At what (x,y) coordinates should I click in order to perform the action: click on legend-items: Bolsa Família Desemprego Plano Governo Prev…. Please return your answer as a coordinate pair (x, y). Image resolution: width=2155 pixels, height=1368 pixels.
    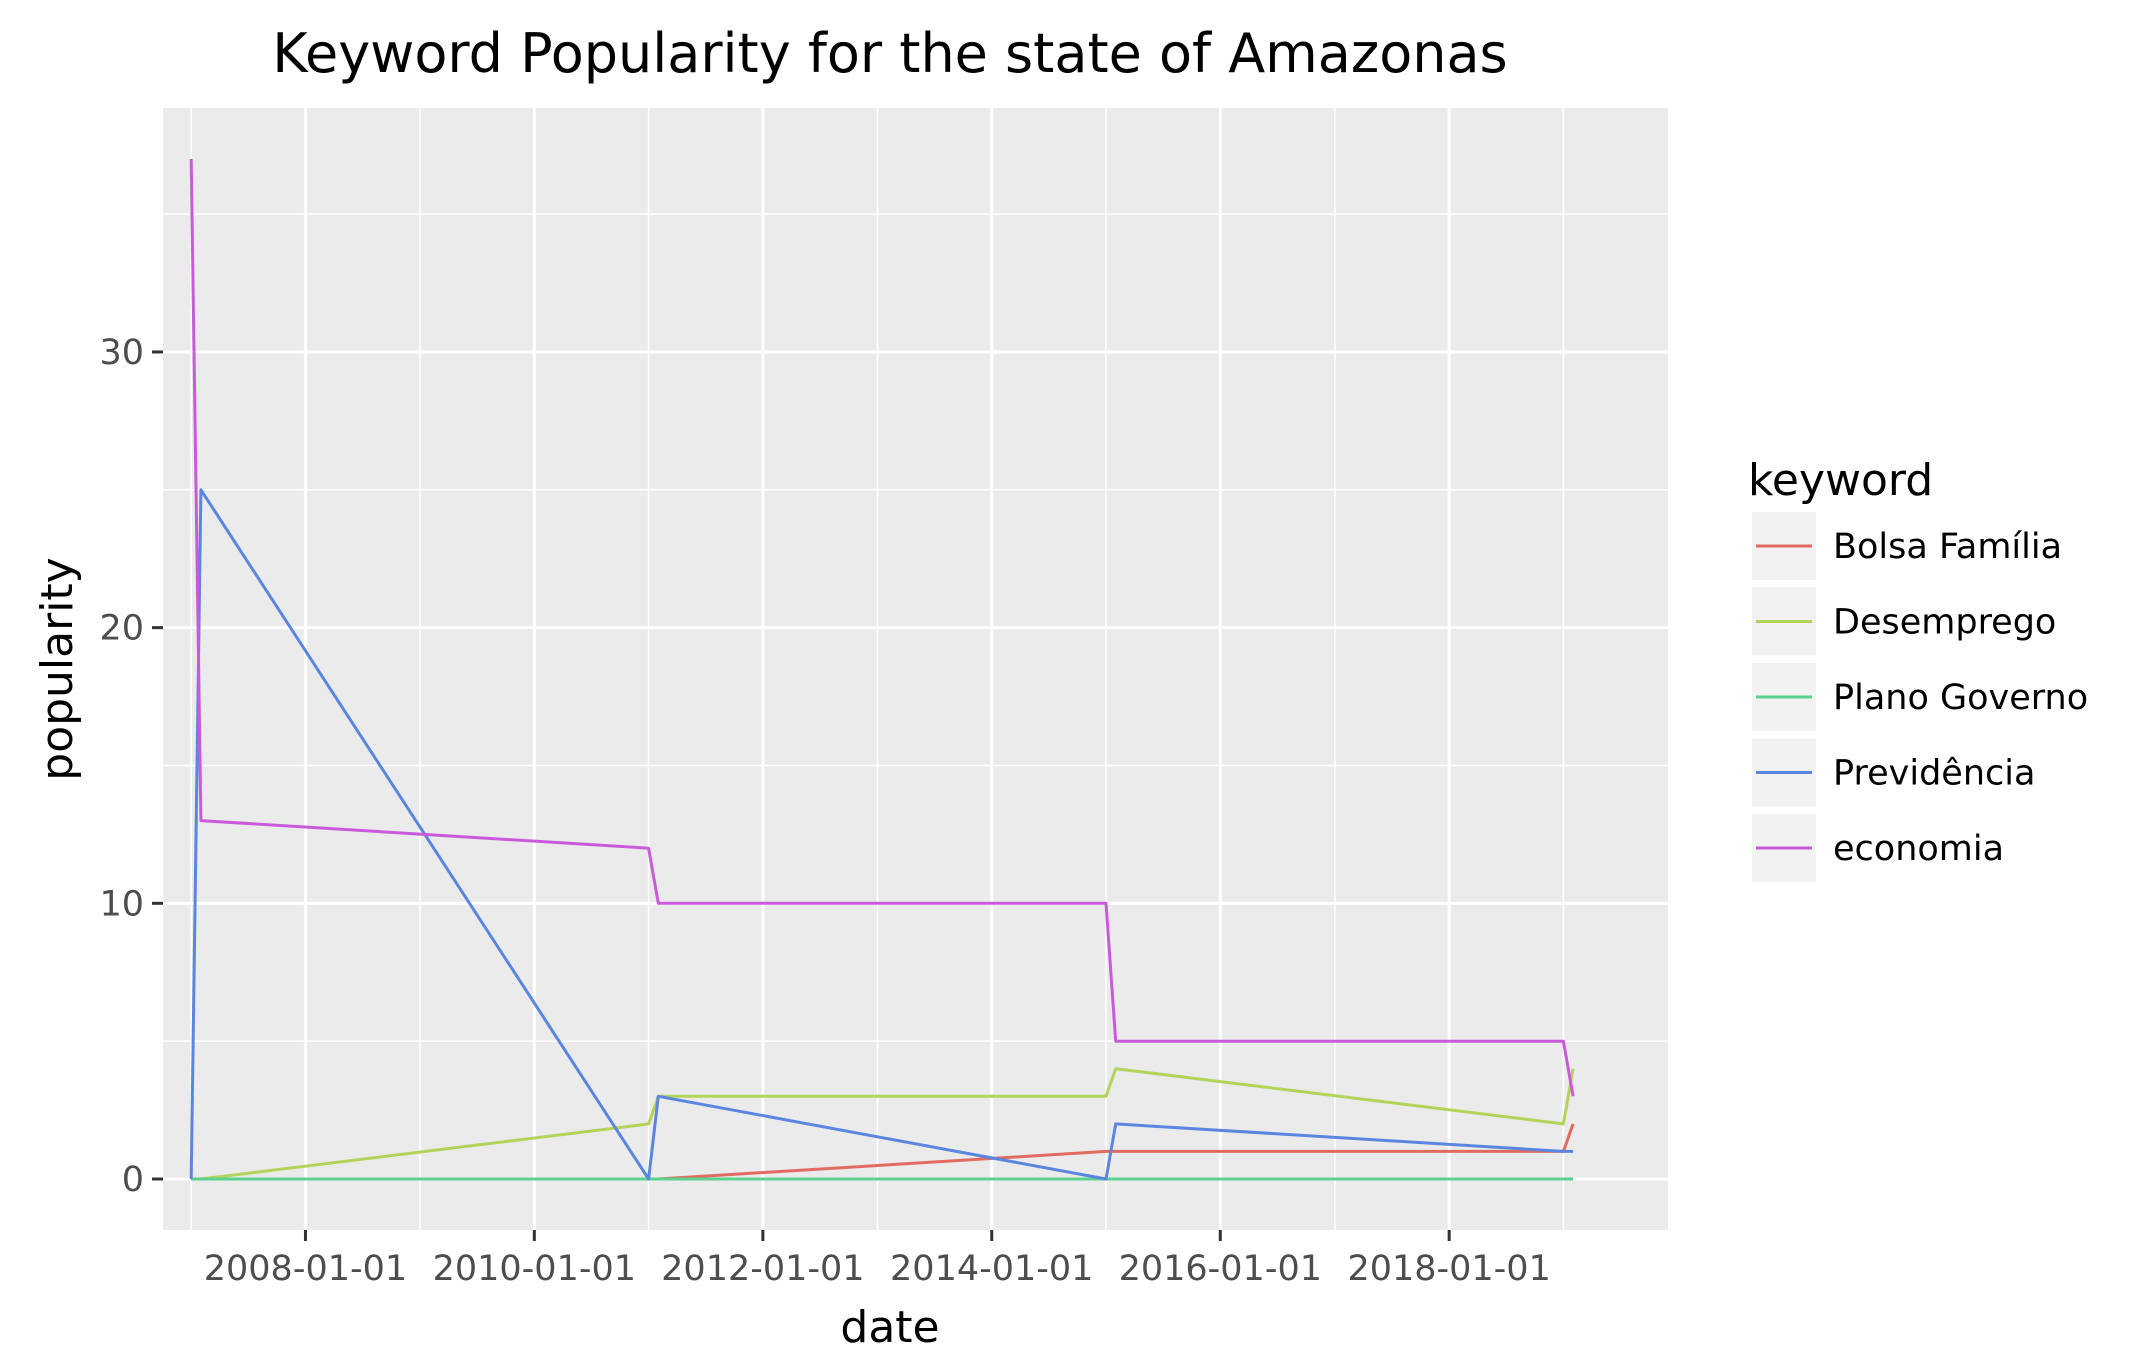
    Looking at the image, I should click on (1920, 697).